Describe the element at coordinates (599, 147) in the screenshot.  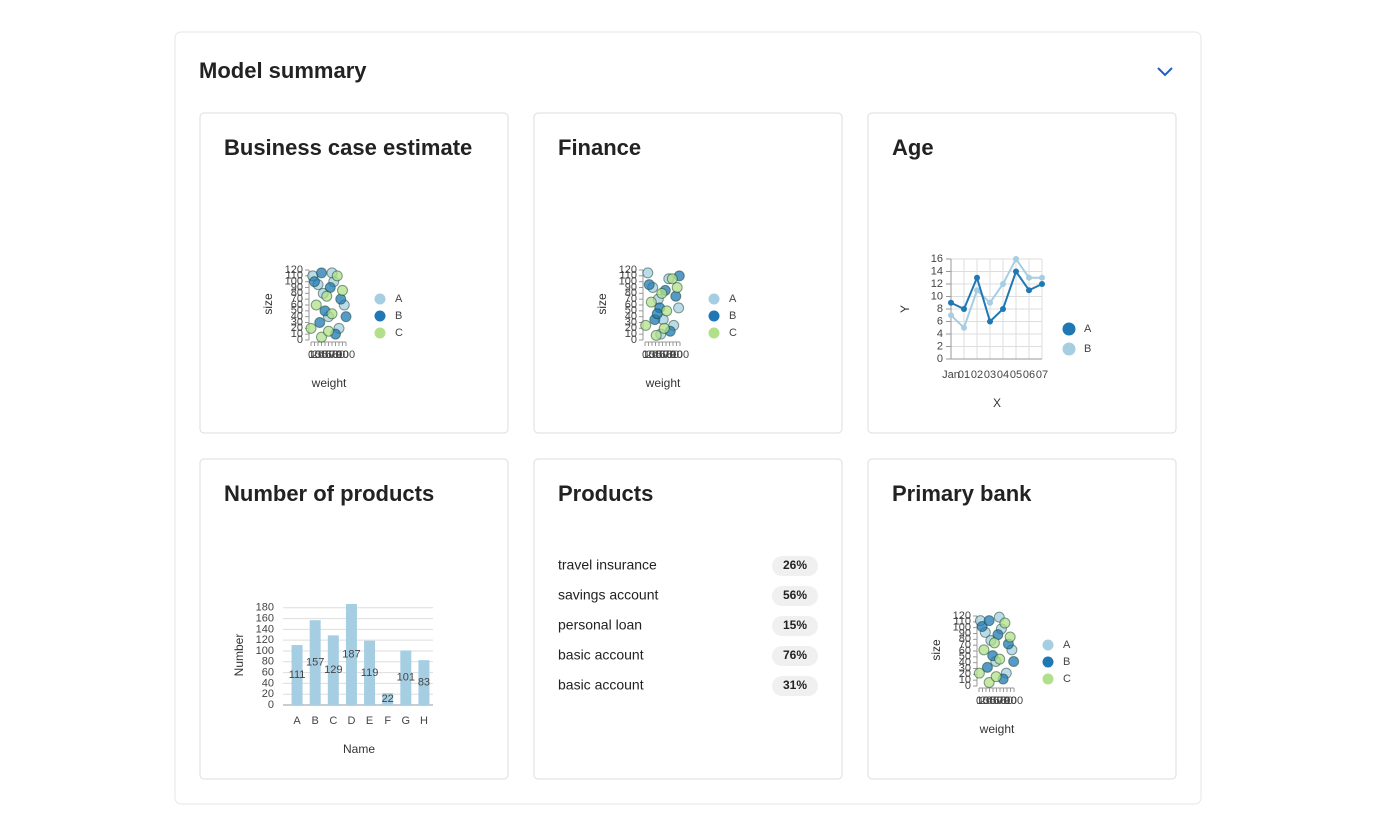
I see `card-title: Finance` at that location.